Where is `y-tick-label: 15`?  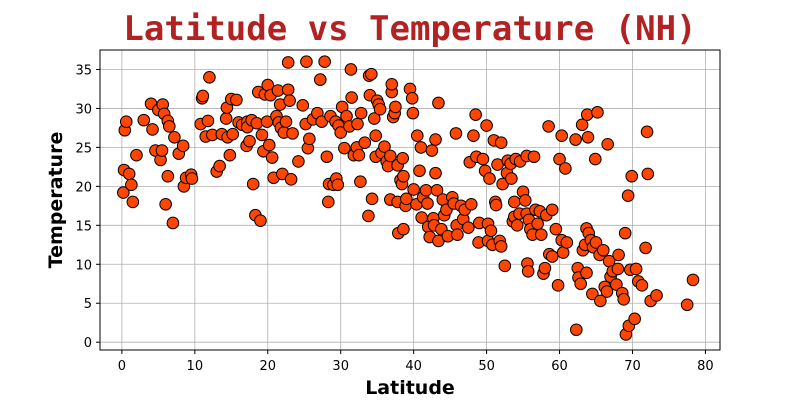
y-tick-label: 15 is located at coordinates (83, 226).